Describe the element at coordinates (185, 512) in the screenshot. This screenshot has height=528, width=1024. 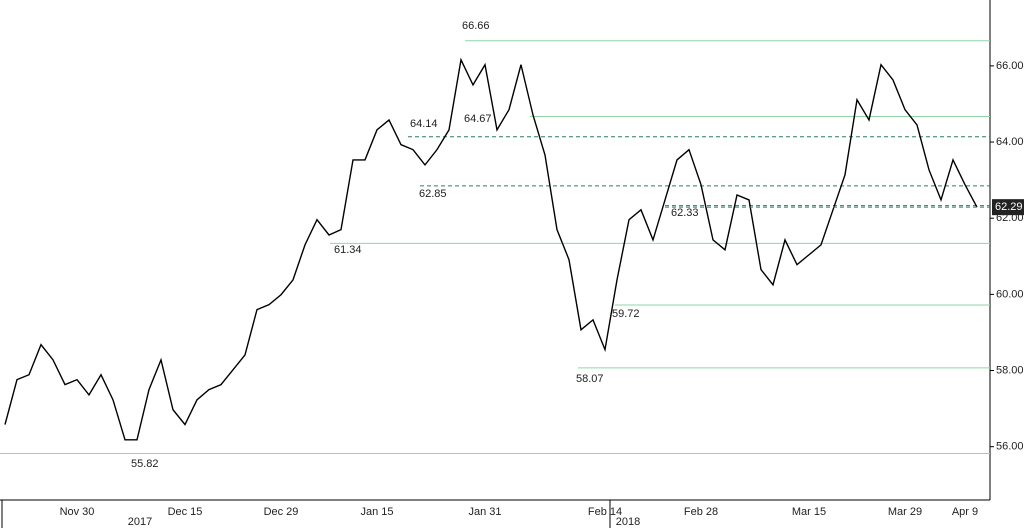
I see `x-tick-label: Dec 15` at that location.